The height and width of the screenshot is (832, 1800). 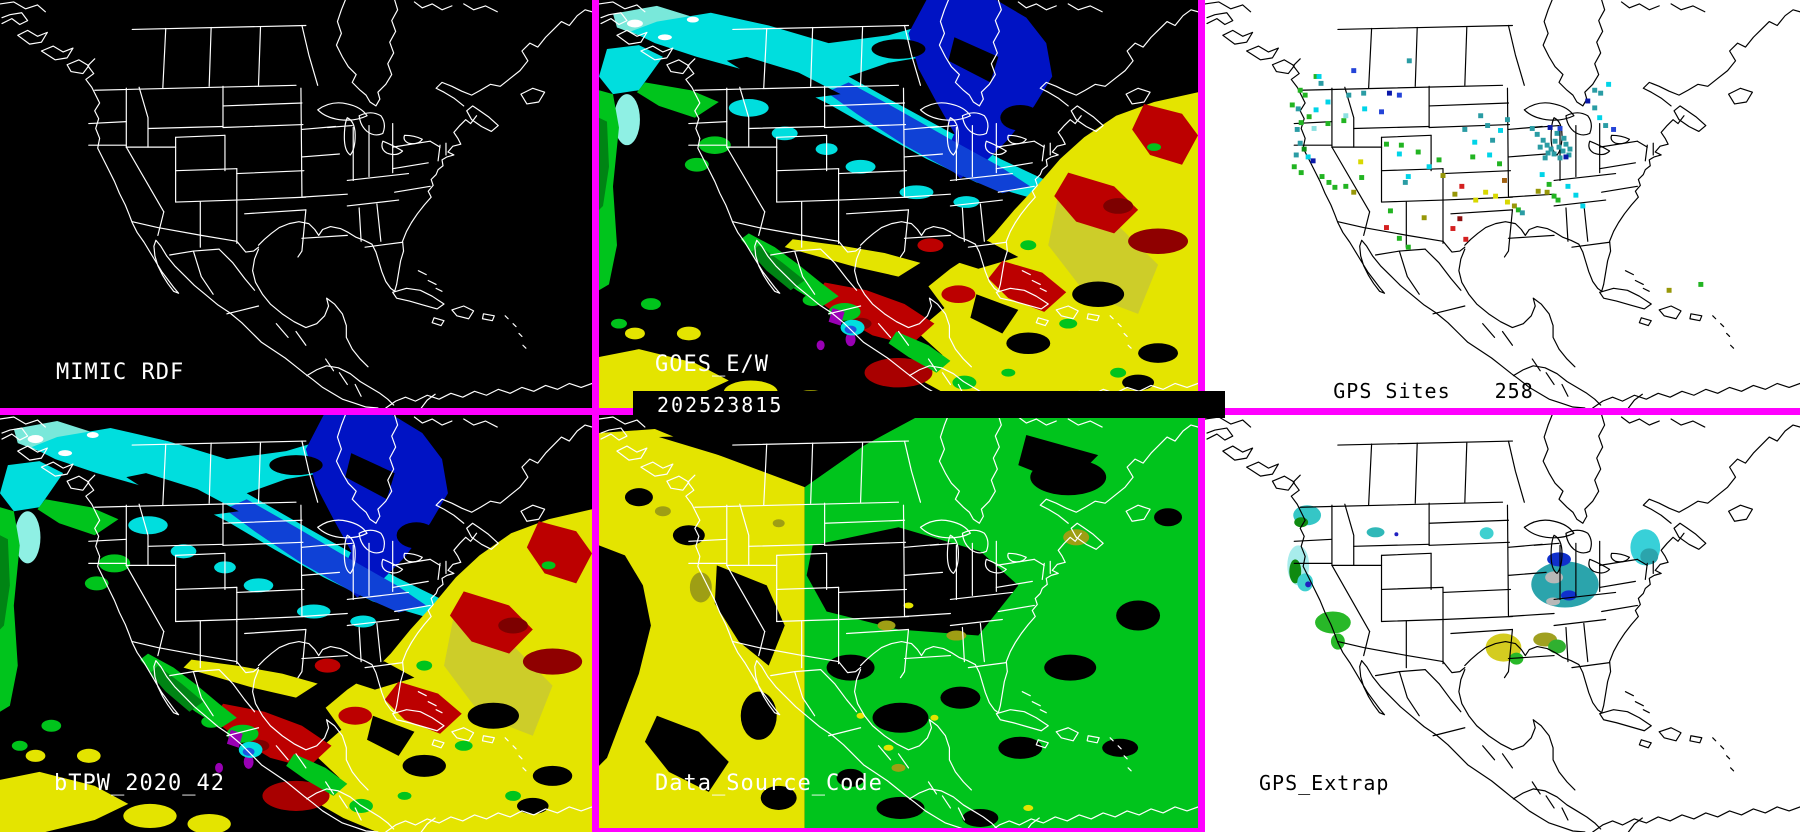 I want to click on panel-label-data-source-code: Data_Source_Code, so click(x=769, y=783).